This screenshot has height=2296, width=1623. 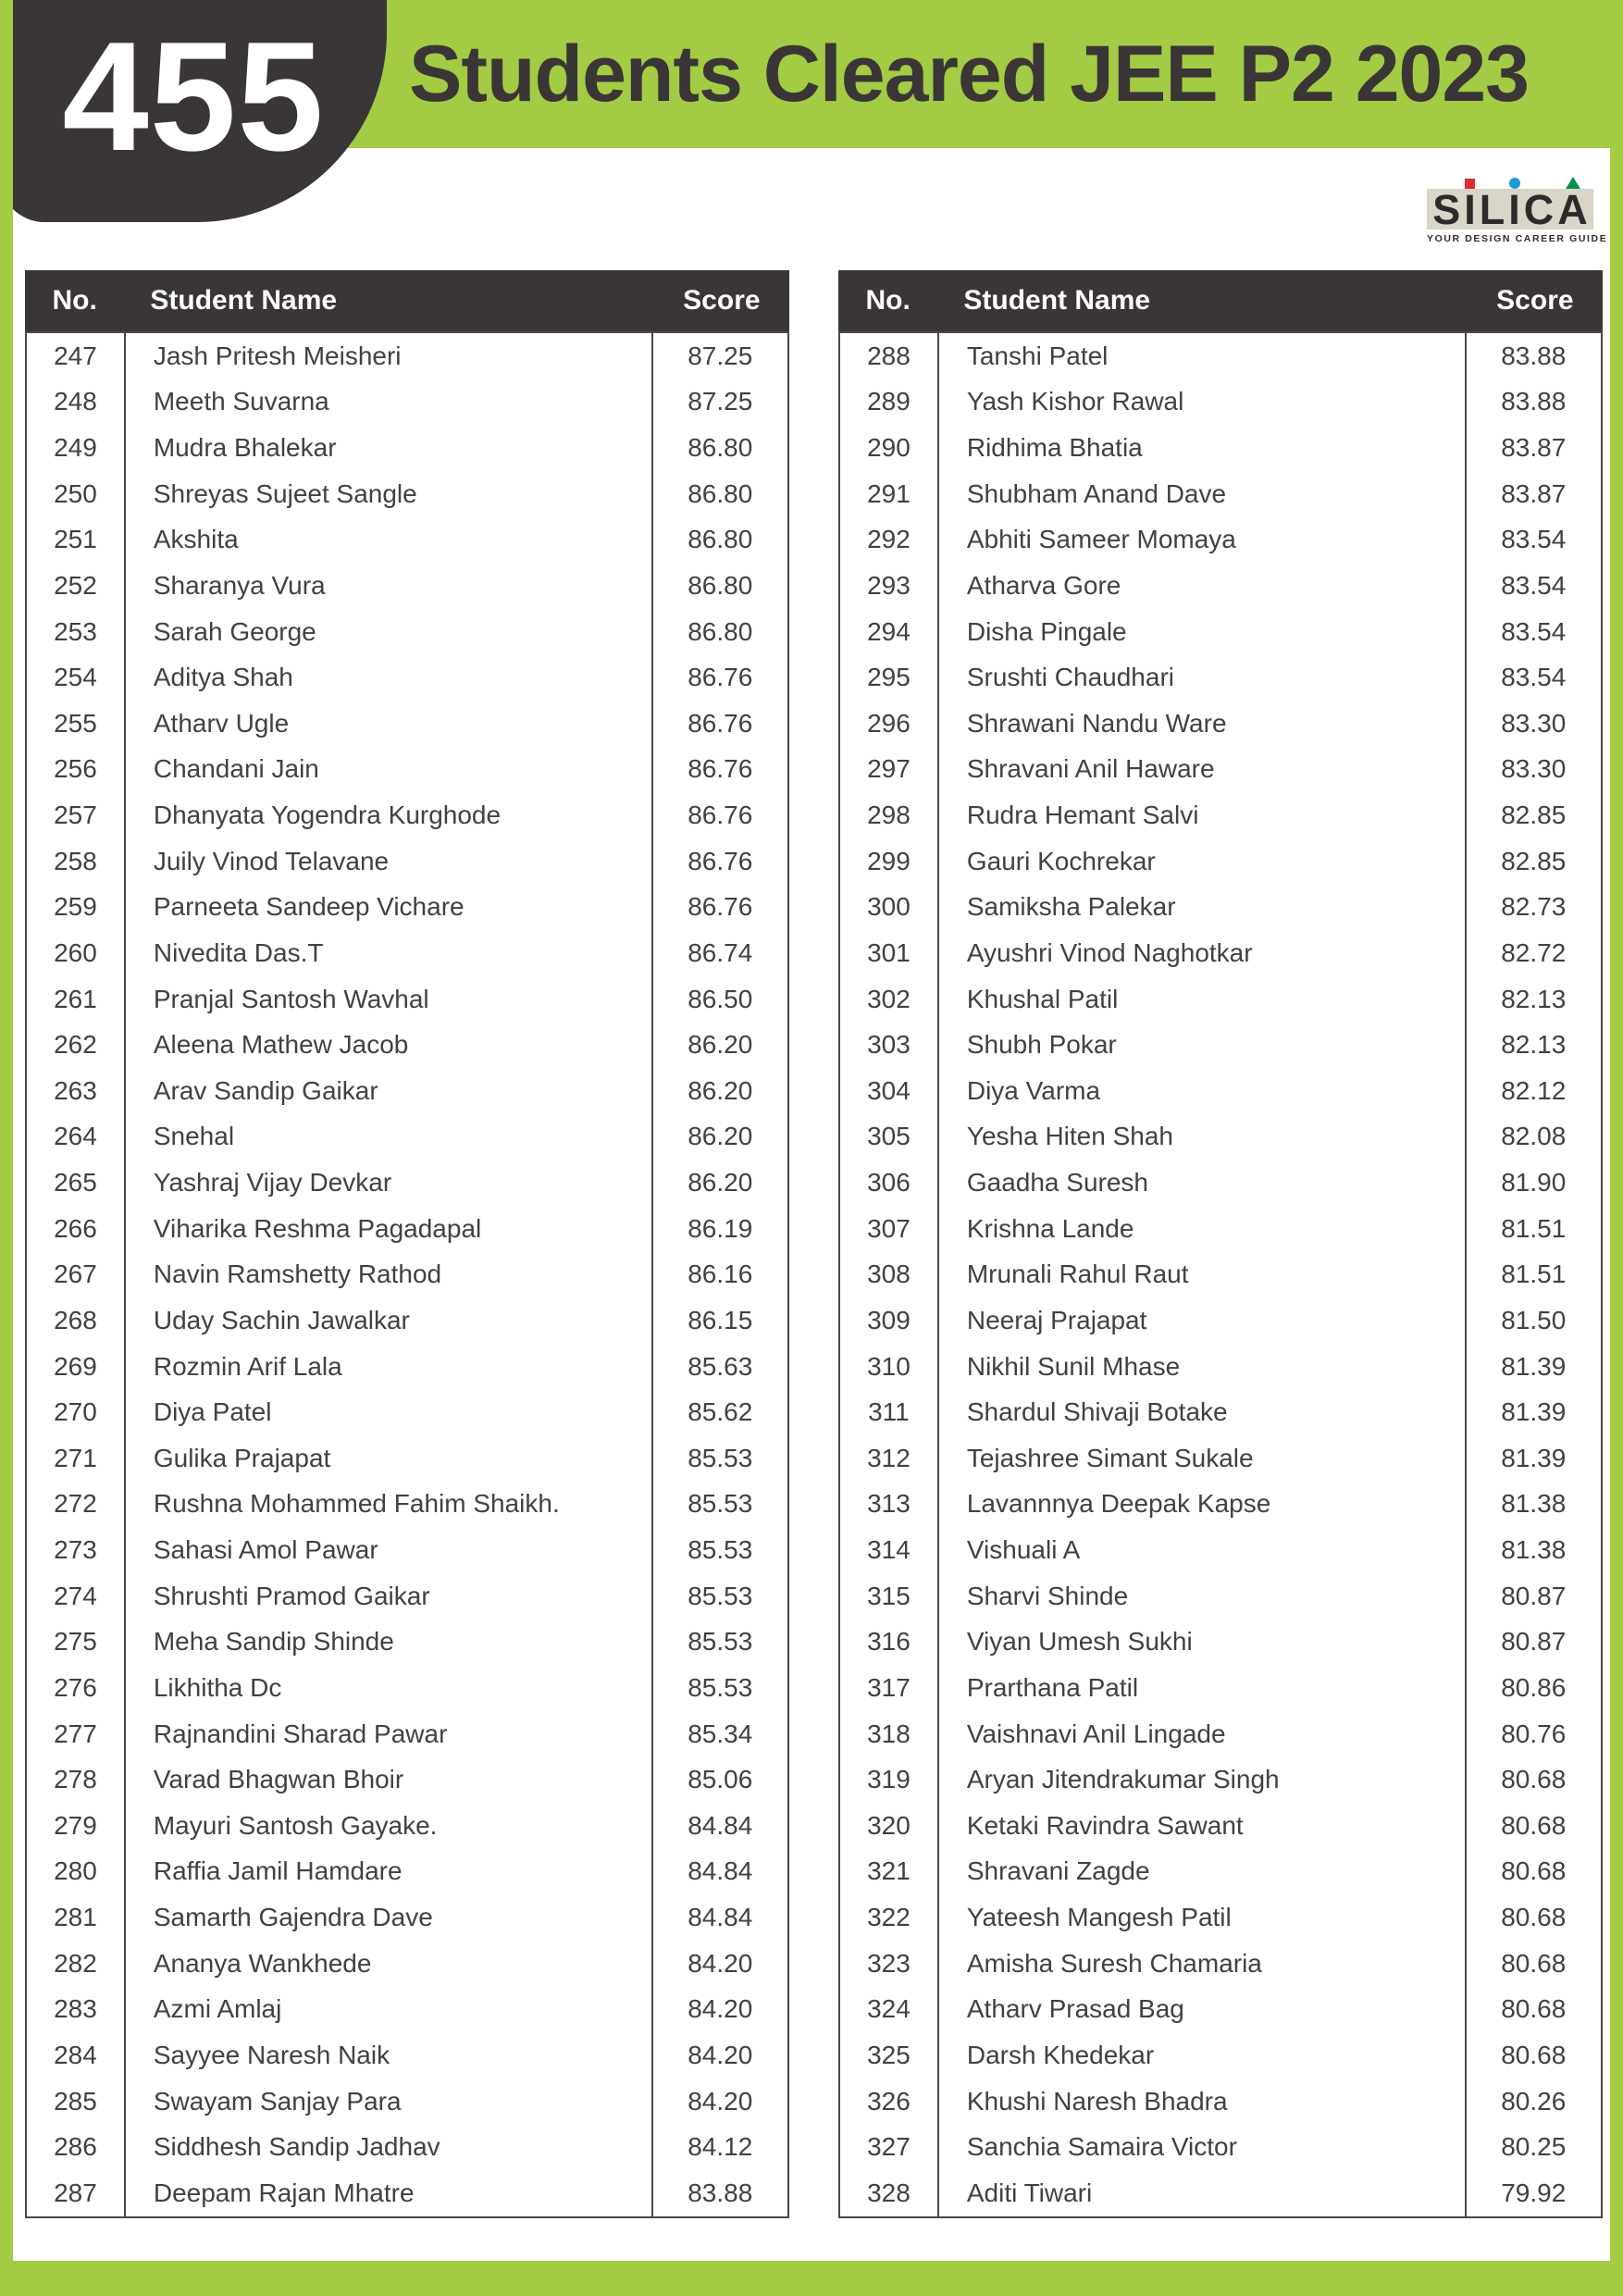 What do you see at coordinates (244, 300) in the screenshot?
I see `col-header-student-name: Student Name` at bounding box center [244, 300].